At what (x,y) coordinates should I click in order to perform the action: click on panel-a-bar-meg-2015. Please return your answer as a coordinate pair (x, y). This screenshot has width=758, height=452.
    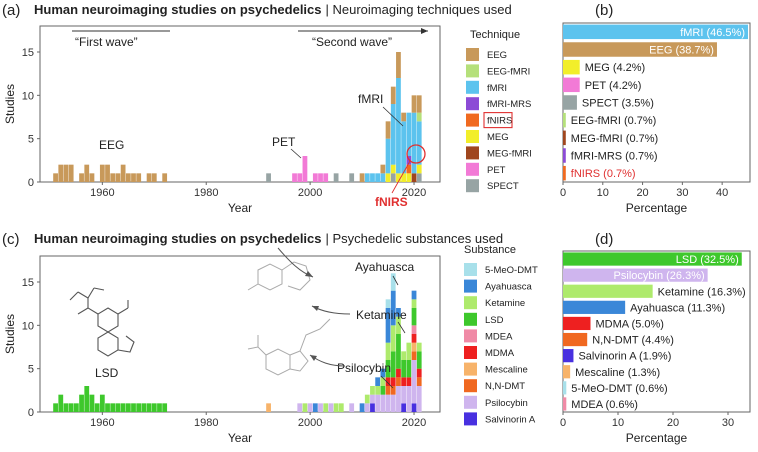
    Looking at the image, I should click on (388, 177).